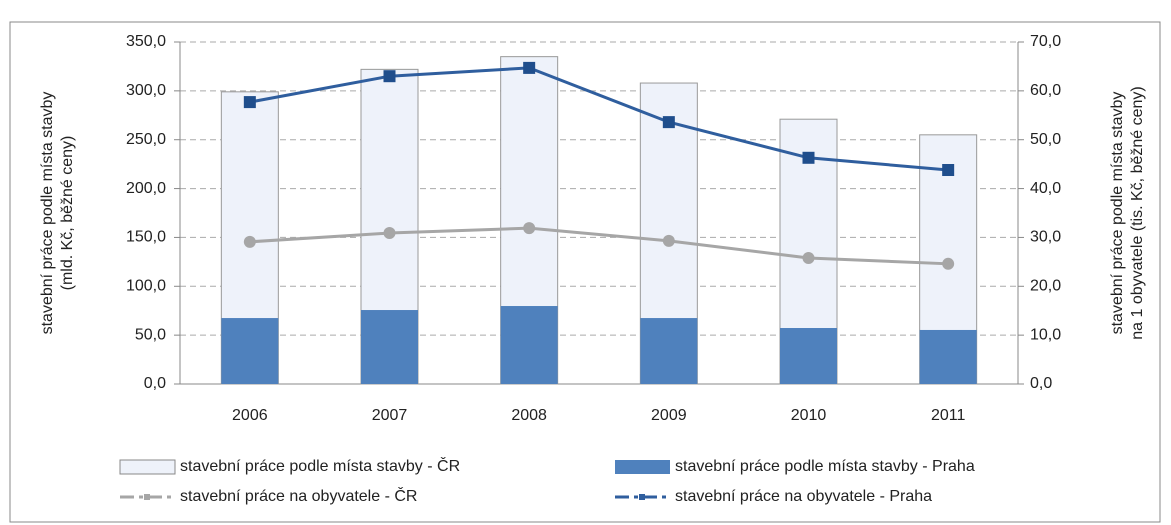 Image resolution: width=1171 pixels, height=525 pixels. I want to click on y-axis-title: (mld. Kč, běžné ceny), so click(67, 213).